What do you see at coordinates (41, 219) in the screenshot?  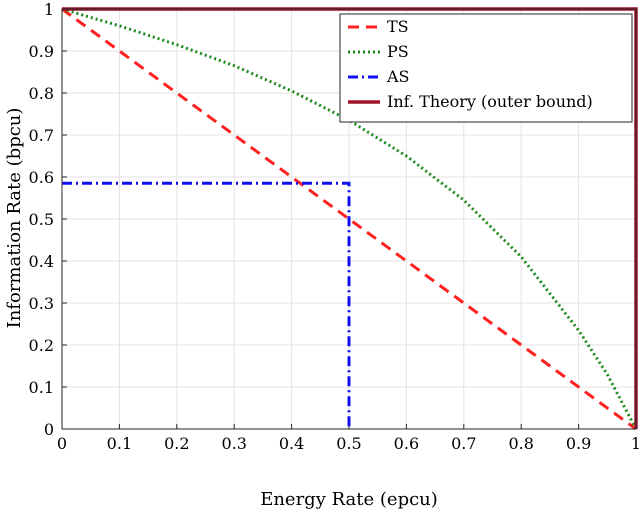 I see `y-tick-label: 0.5` at bounding box center [41, 219].